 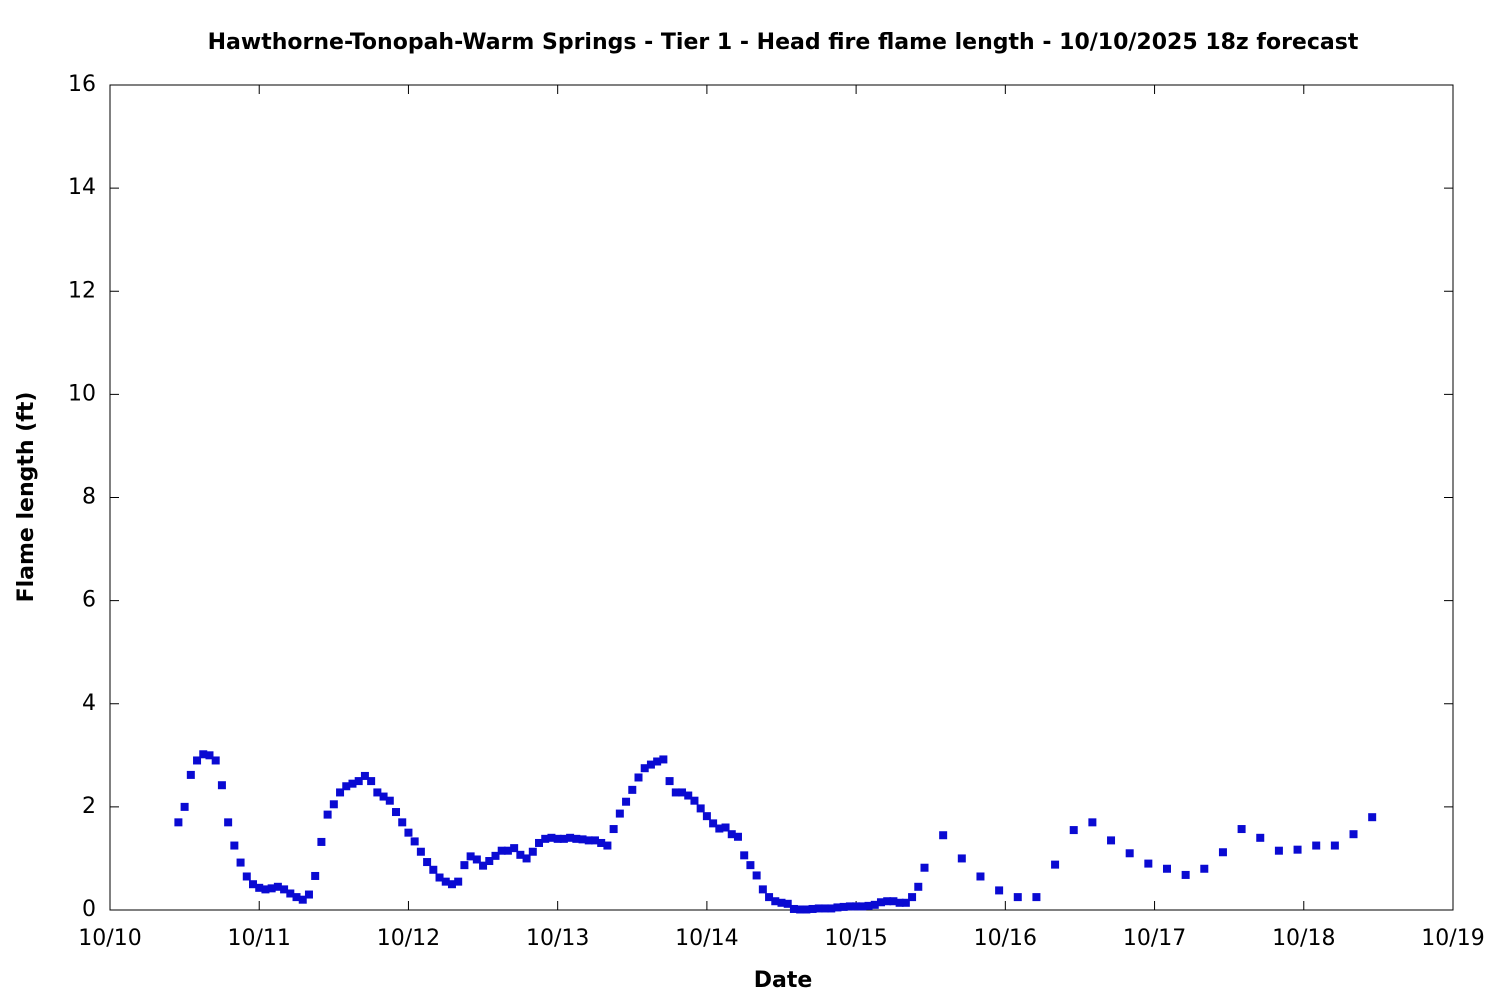 I want to click on x-tick-label: 10/13, so click(x=557, y=938).